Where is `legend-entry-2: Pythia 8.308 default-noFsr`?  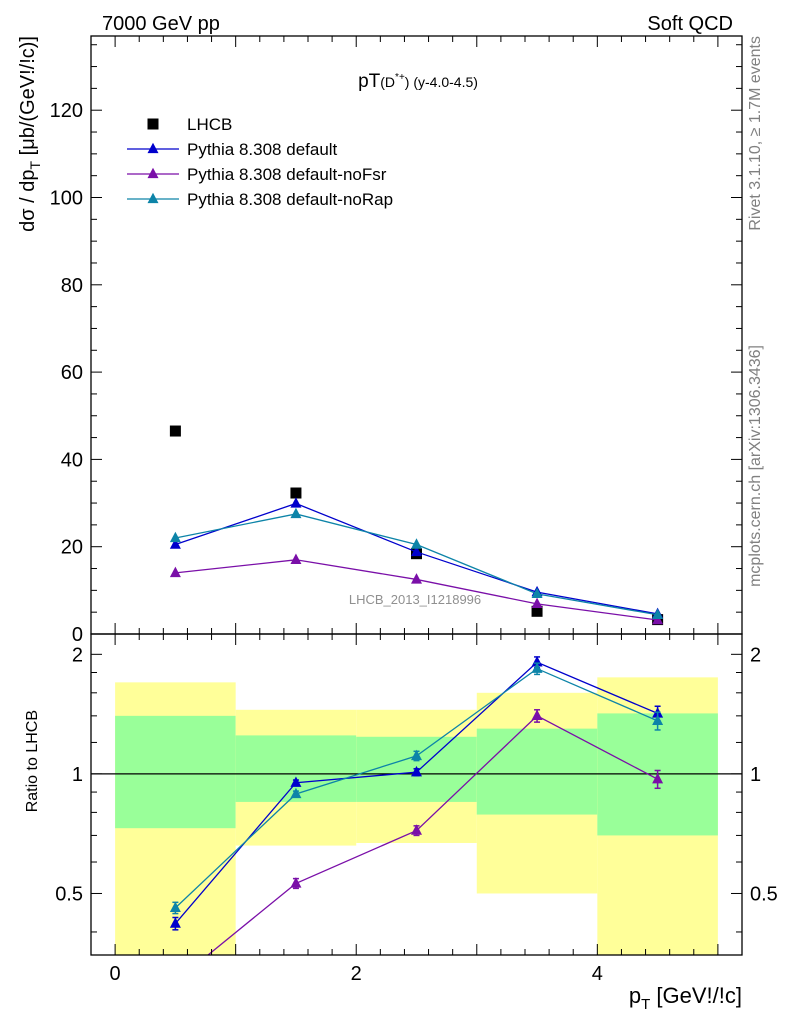
legend-entry-2: Pythia 8.308 default-noFsr is located at coordinates (257, 174).